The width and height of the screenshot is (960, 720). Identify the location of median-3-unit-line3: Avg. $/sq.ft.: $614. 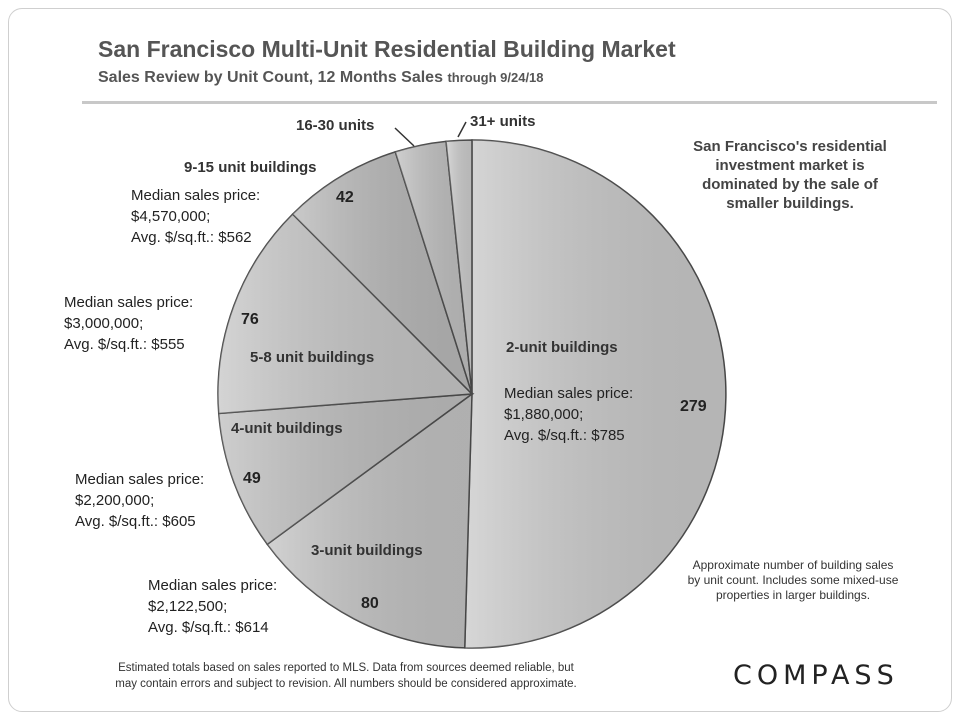
(208, 627).